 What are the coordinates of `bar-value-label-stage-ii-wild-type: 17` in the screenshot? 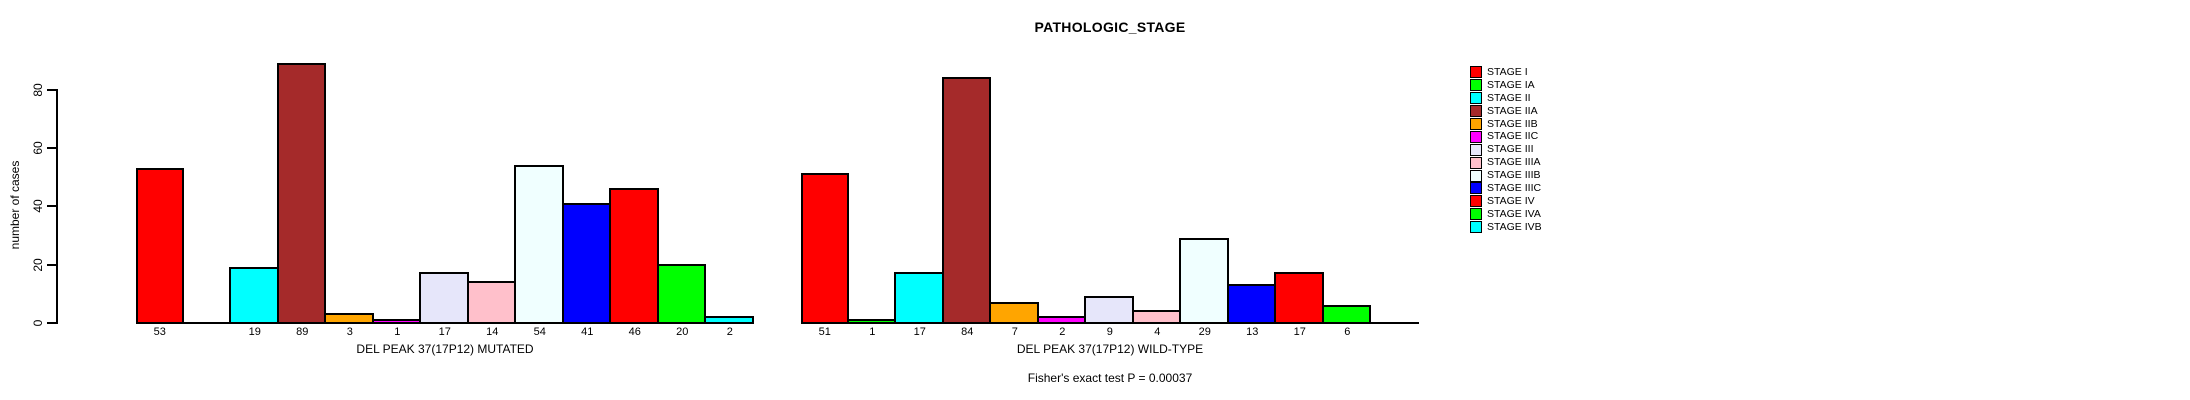 It's located at (919, 332).